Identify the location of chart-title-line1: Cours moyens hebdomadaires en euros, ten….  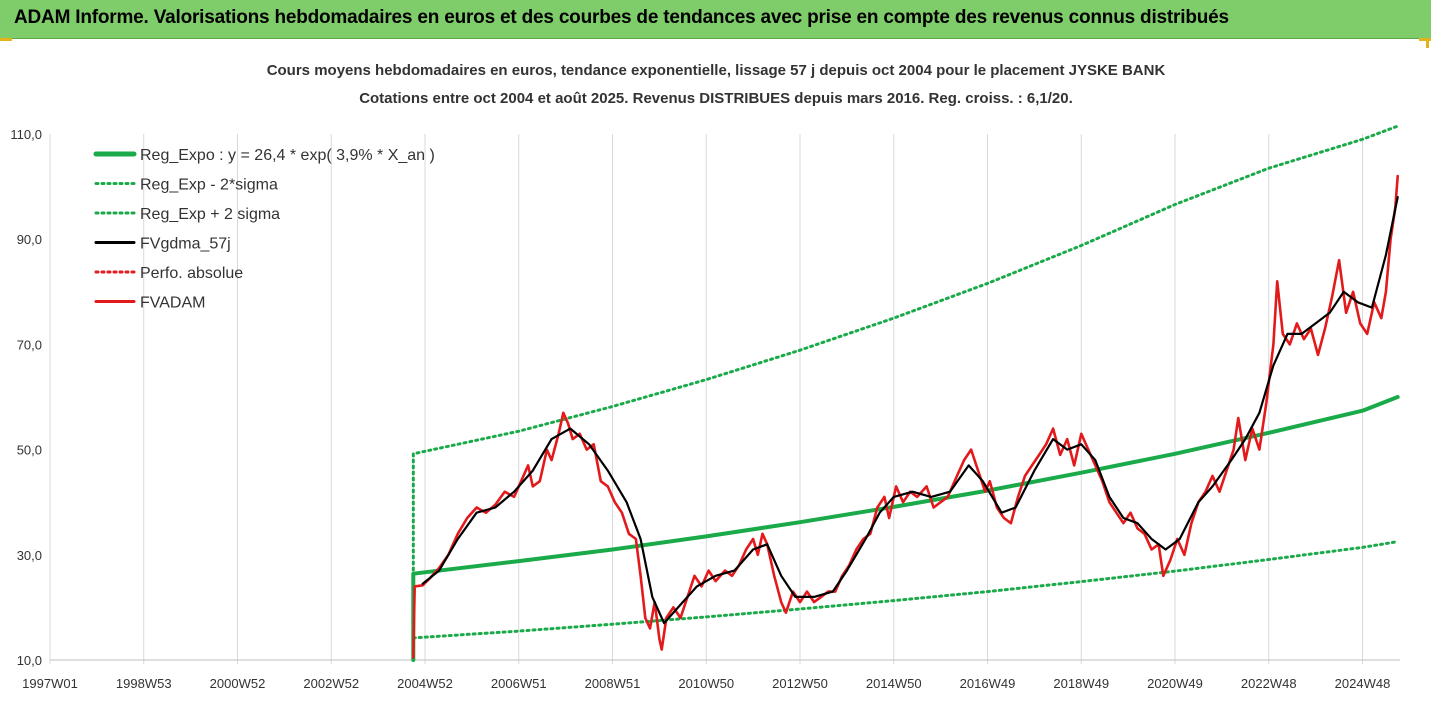
(716, 70).